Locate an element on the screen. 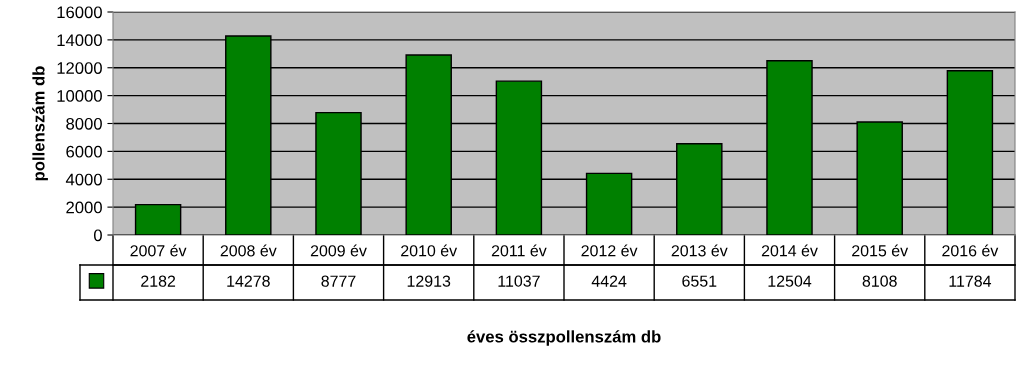 The image size is (1024, 375). data-label: 11037 is located at coordinates (519, 281).